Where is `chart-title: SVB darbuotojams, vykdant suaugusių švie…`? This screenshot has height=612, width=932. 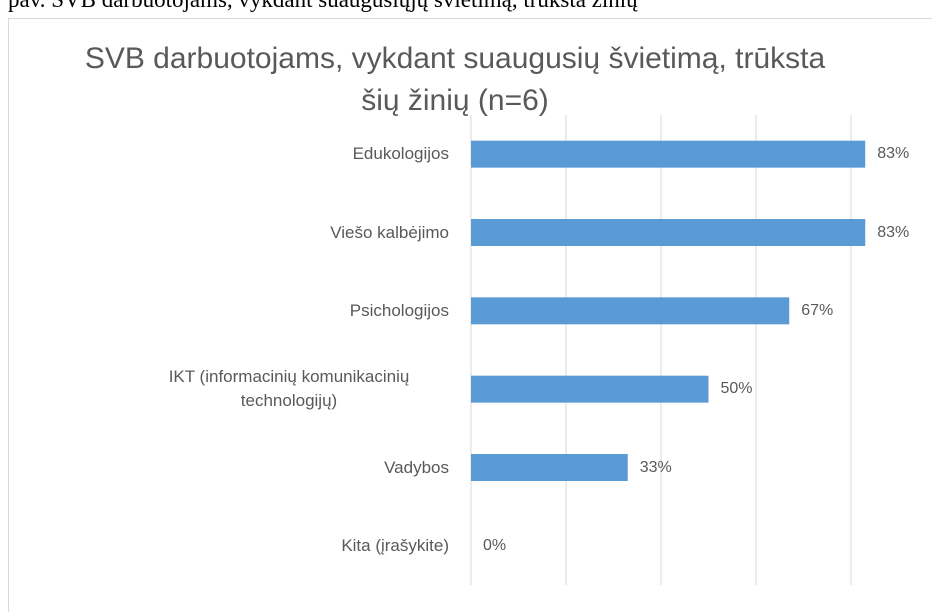
chart-title: SVB darbuotojams, vykdant suaugusių švie… is located at coordinates (455, 79).